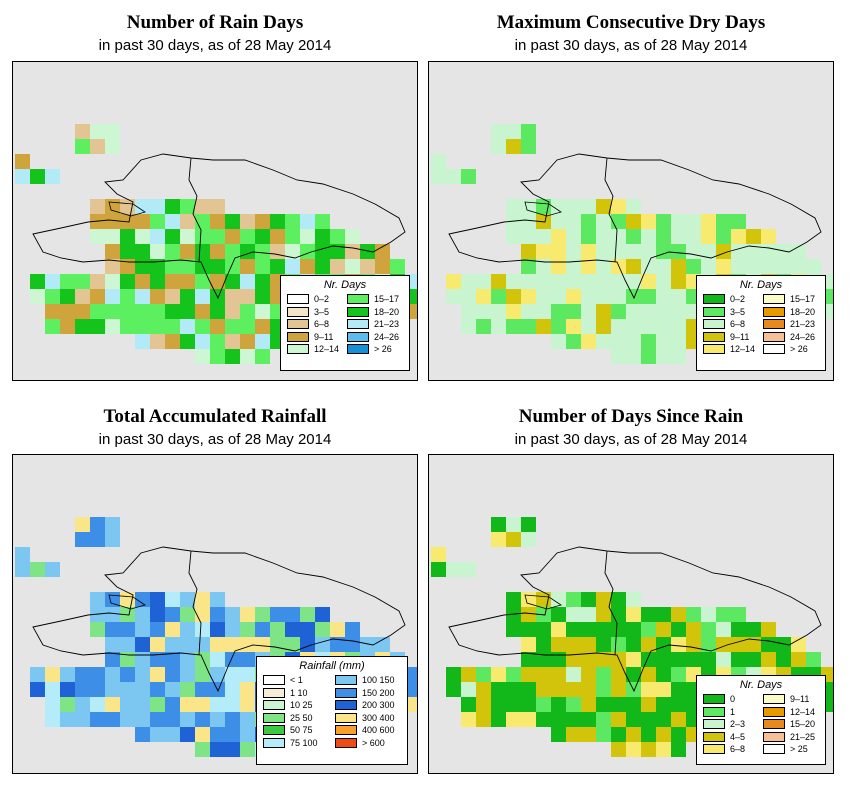 This screenshot has height=793, width=853. I want to click on legend-title: Rainfall (mm), so click(332, 666).